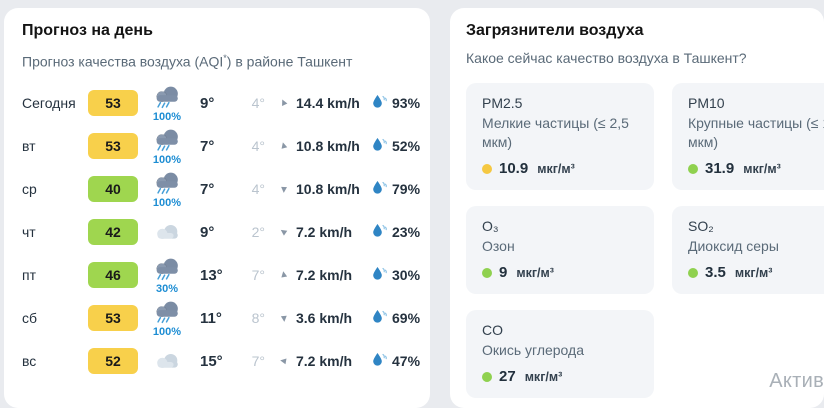  I want to click on humidity-value: 69%, so click(406, 318).